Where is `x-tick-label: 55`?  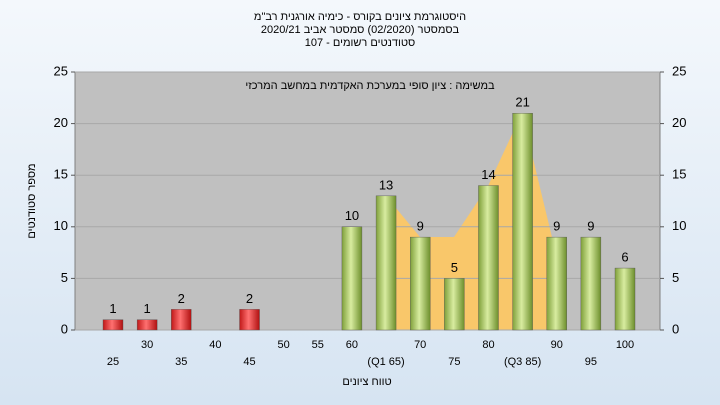
x-tick-label: 55 is located at coordinates (318, 345).